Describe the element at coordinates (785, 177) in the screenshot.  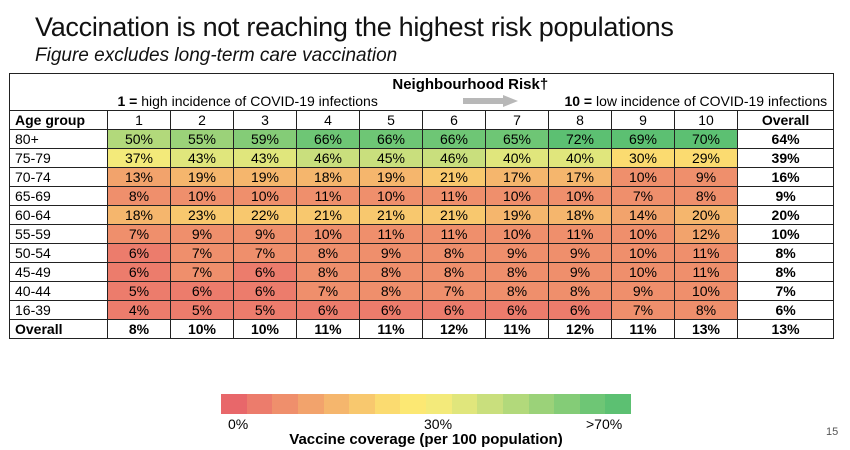
I see `overall-cell: 16%` at that location.